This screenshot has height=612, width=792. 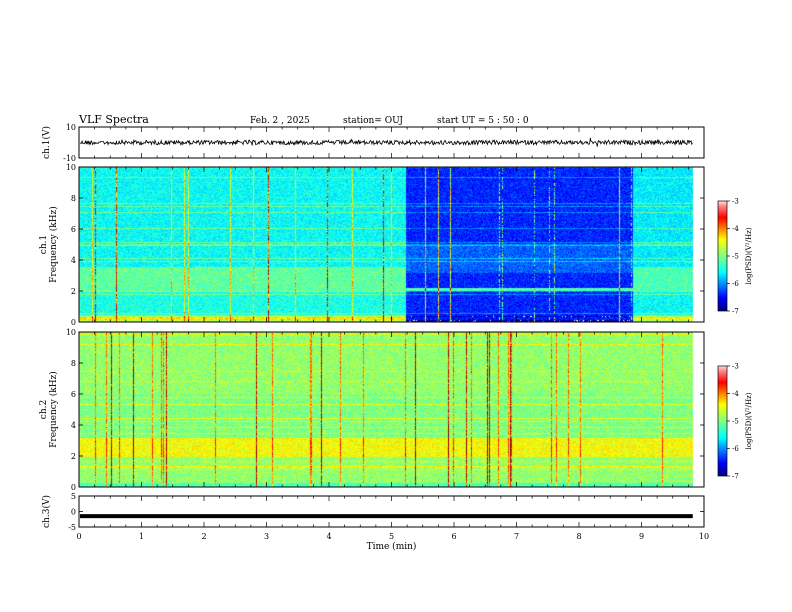 What do you see at coordinates (386, 142) in the screenshot?
I see `ch1-trace` at bounding box center [386, 142].